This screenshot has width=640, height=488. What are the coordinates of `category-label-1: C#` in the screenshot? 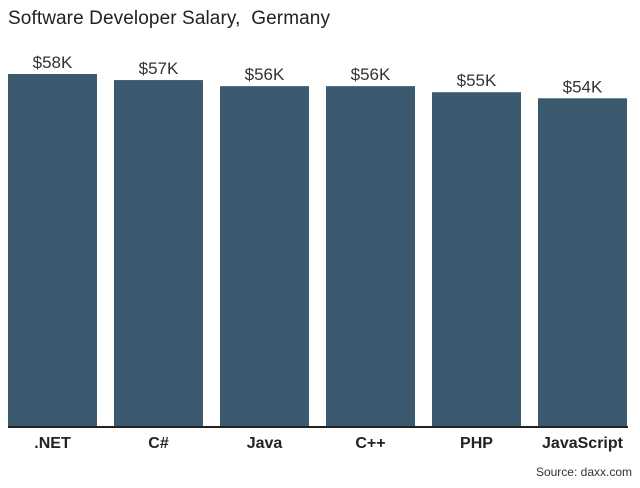 It's located at (158, 443).